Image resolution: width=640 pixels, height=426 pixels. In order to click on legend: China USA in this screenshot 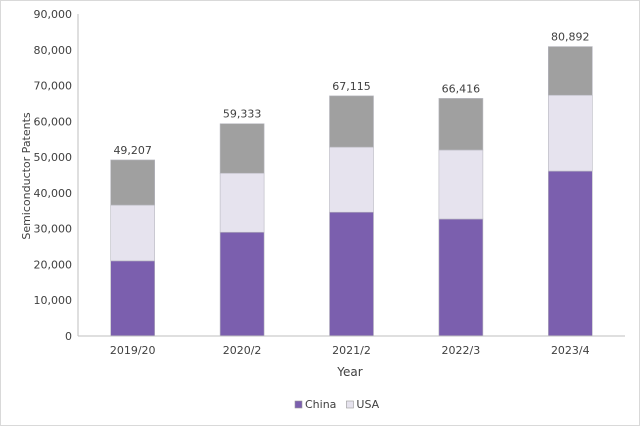, I will do `click(337, 404)`.